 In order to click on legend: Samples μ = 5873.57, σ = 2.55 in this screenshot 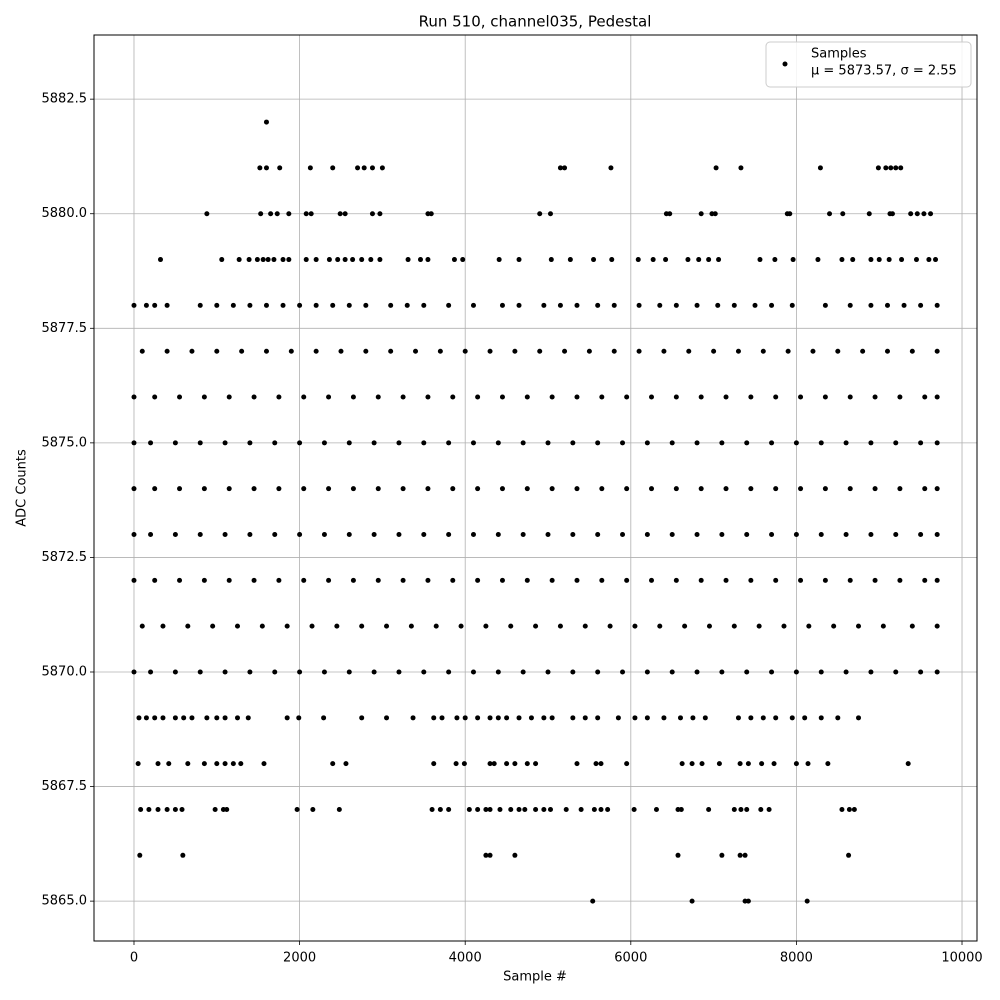, I will do `click(868, 64)`.